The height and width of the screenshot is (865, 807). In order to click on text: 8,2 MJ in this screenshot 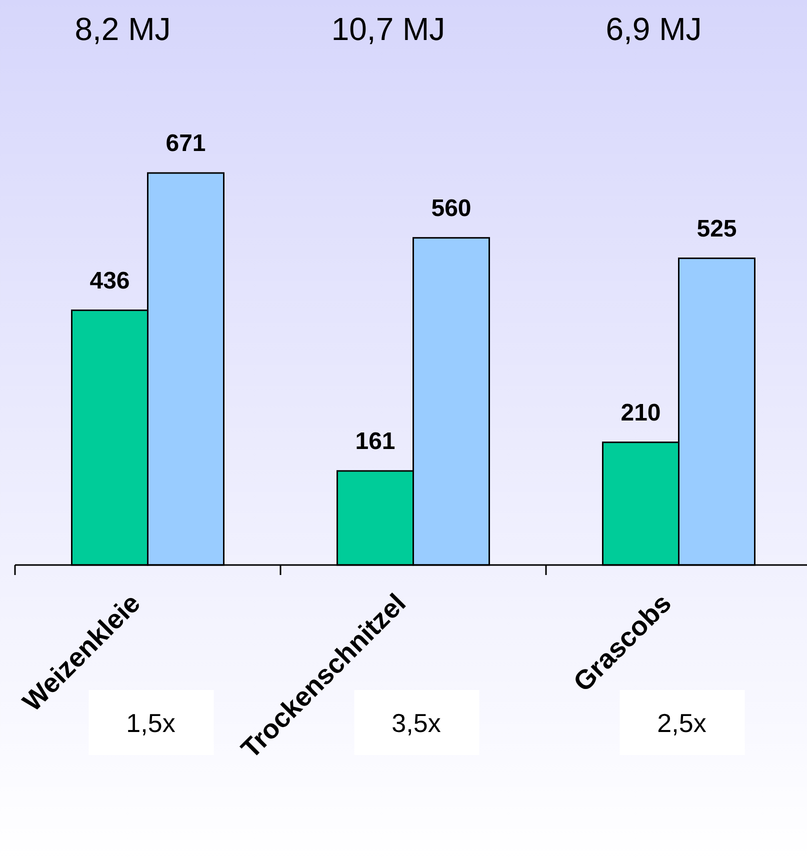, I will do `click(122, 29)`.